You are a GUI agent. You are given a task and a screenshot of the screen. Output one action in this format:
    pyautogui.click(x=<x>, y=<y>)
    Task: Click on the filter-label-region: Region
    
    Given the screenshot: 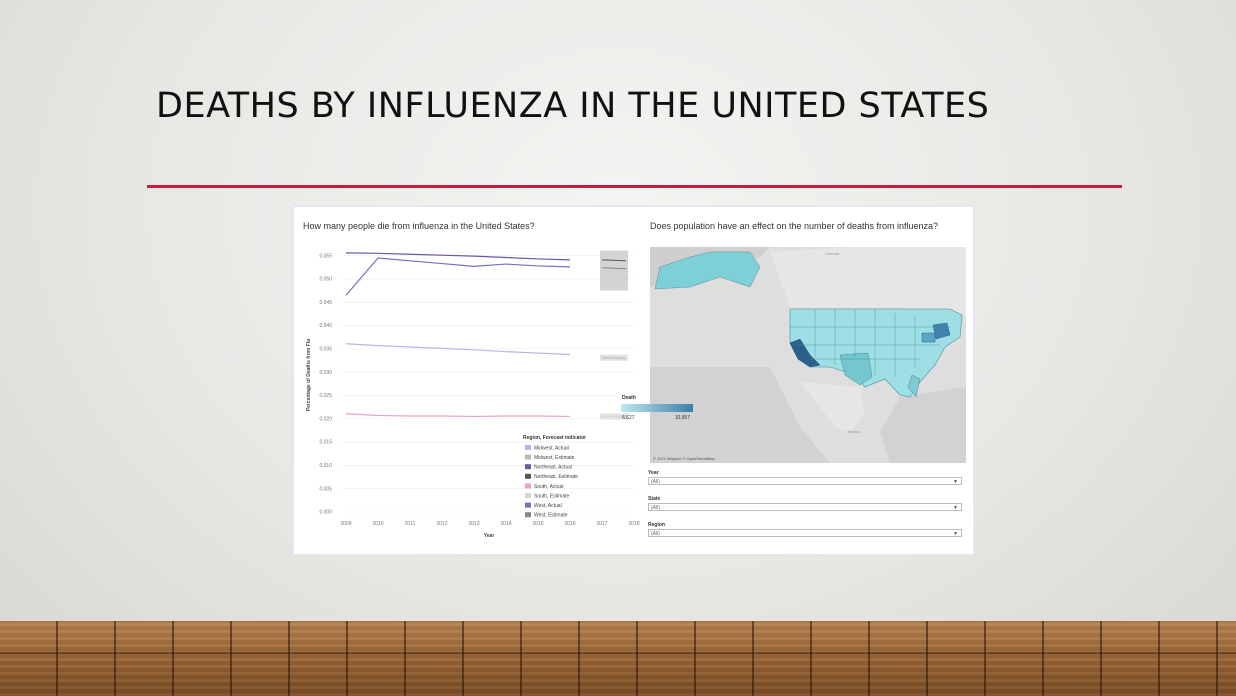 What is the action you would take?
    pyautogui.click(x=656, y=525)
    